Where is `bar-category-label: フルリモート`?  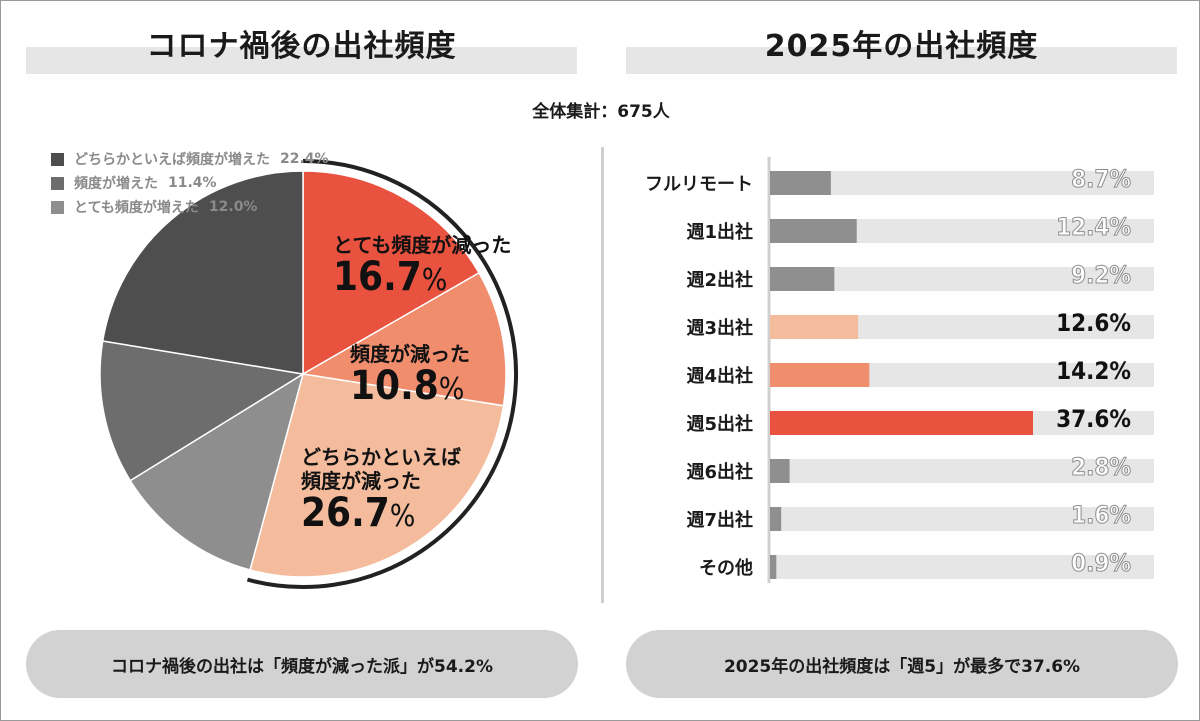
bar-category-label: フルリモート is located at coordinates (699, 184).